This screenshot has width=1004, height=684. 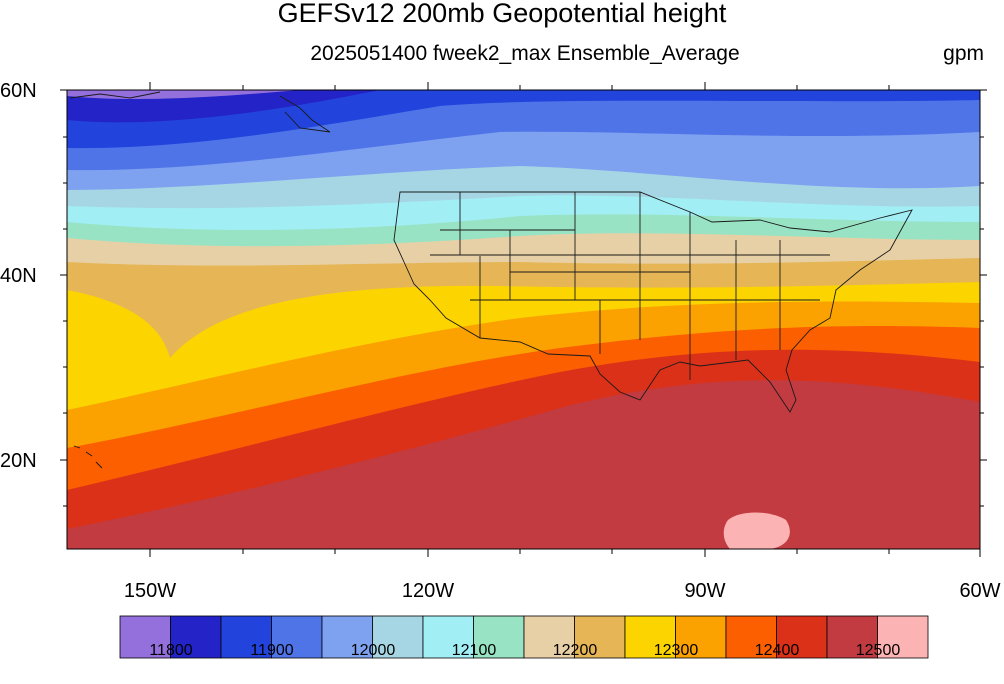 What do you see at coordinates (18, 91) in the screenshot?
I see `lat-label-60n: 60N` at bounding box center [18, 91].